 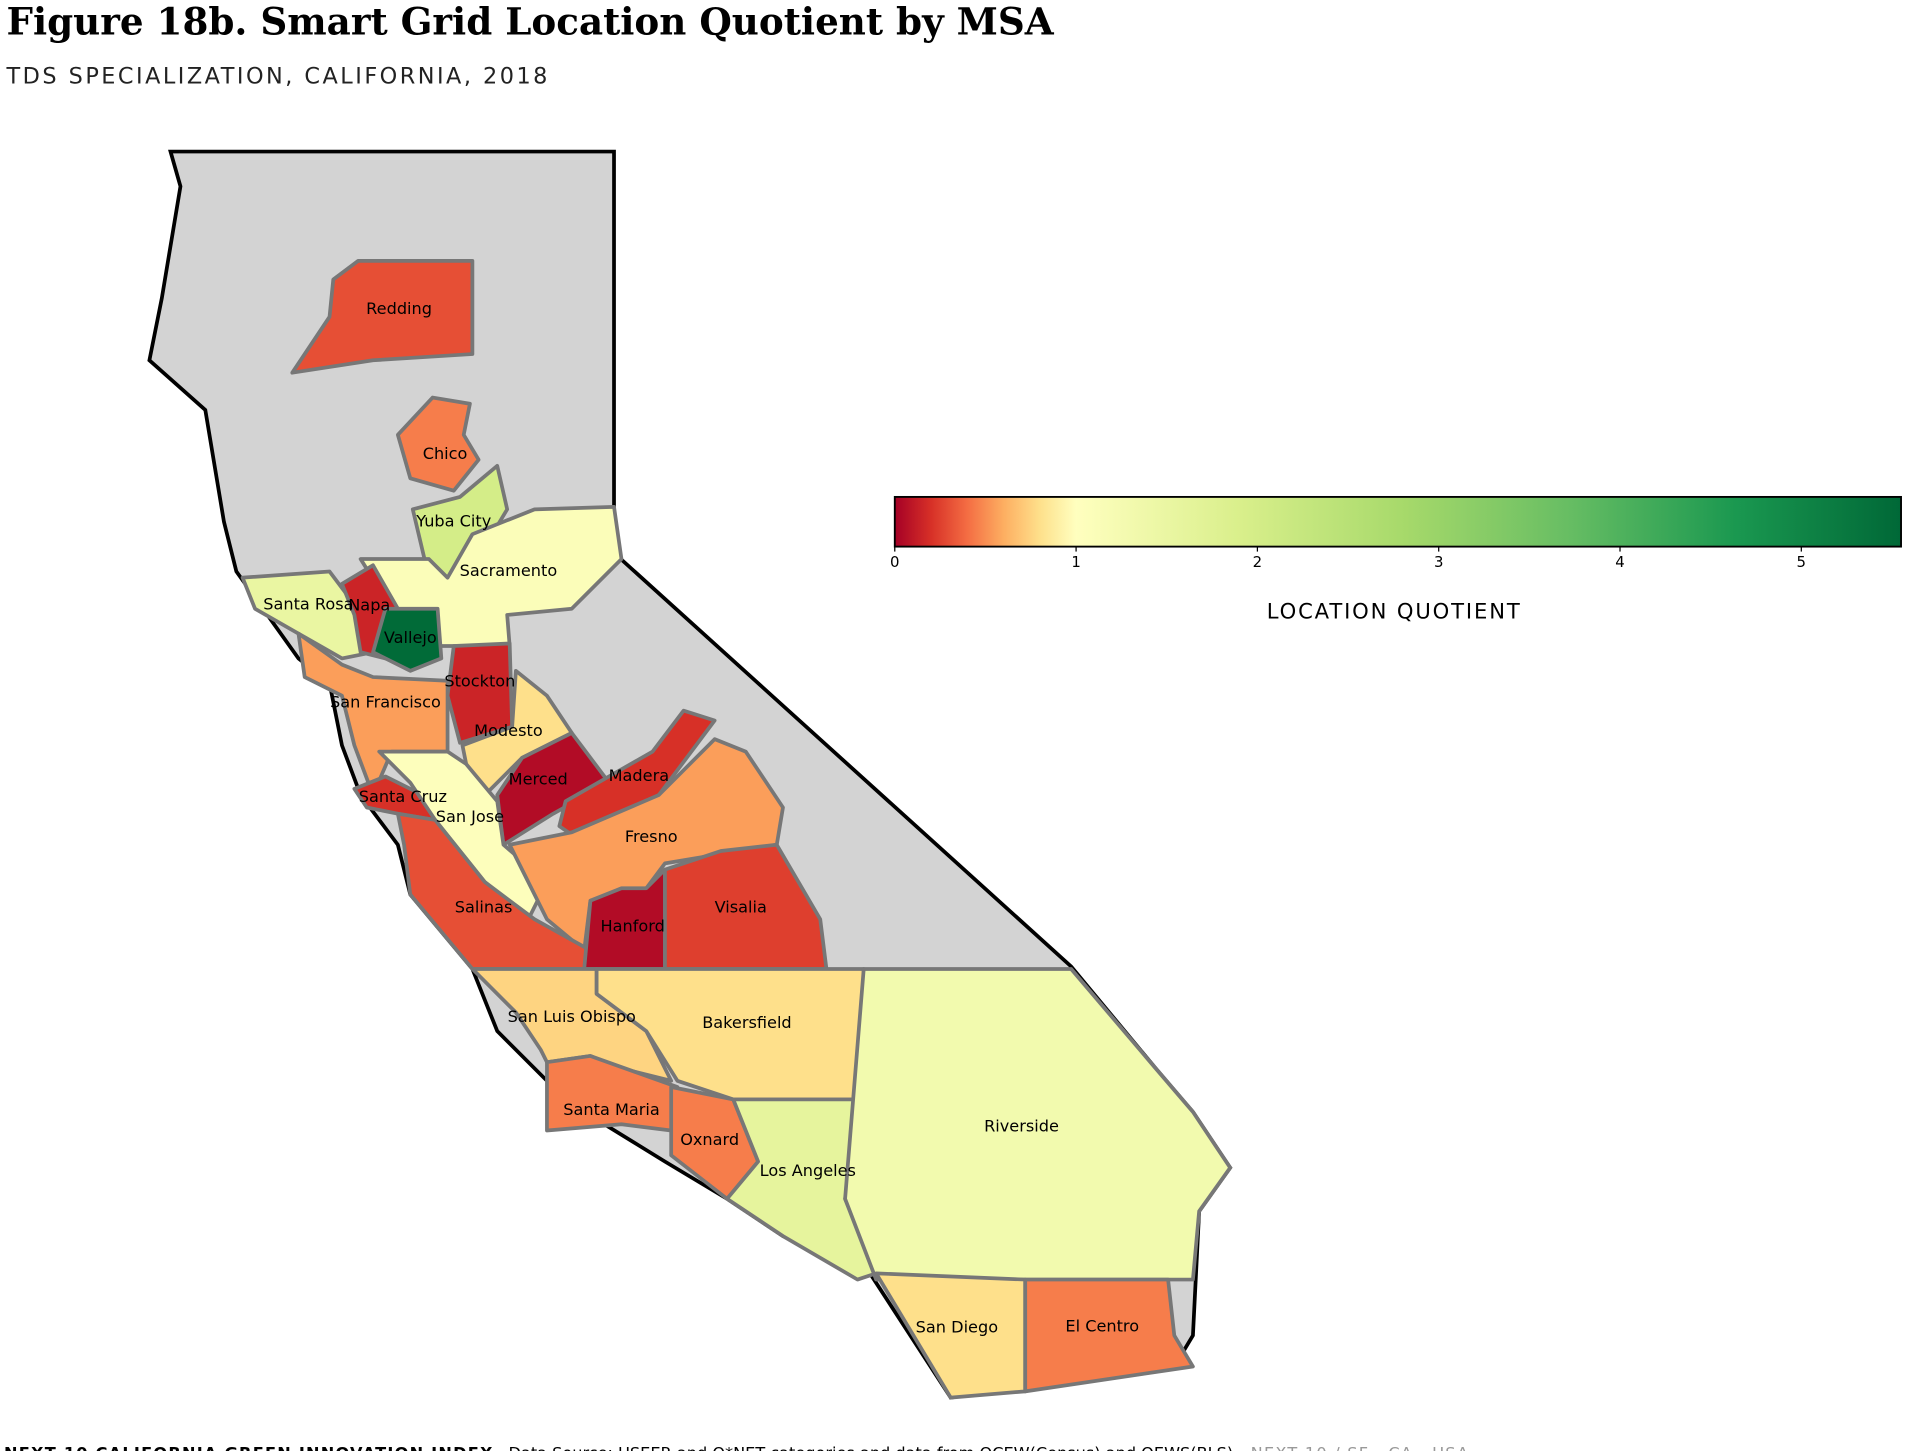 What do you see at coordinates (1021, 1125) in the screenshot?
I see `region-label: Riverside` at bounding box center [1021, 1125].